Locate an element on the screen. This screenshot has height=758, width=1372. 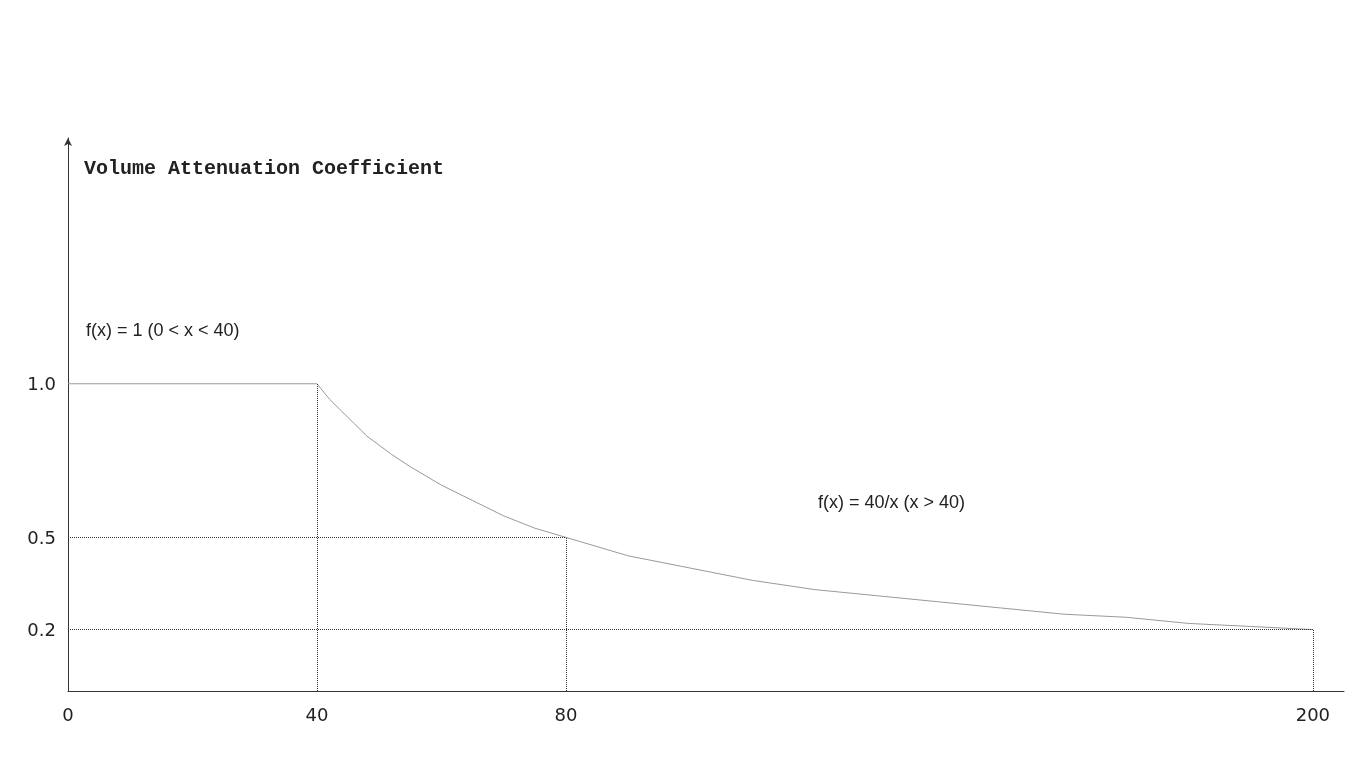
x-tick-label: 0 is located at coordinates (68, 714).